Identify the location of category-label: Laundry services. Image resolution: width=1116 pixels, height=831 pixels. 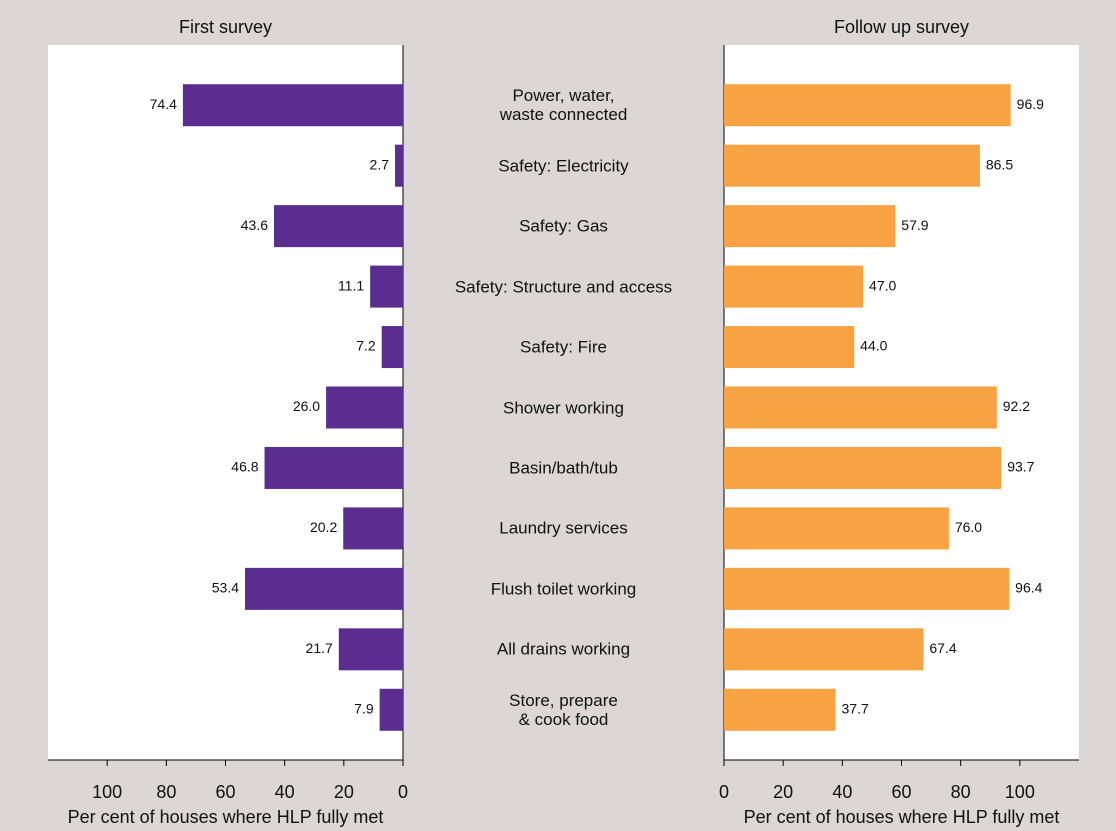
(563, 528).